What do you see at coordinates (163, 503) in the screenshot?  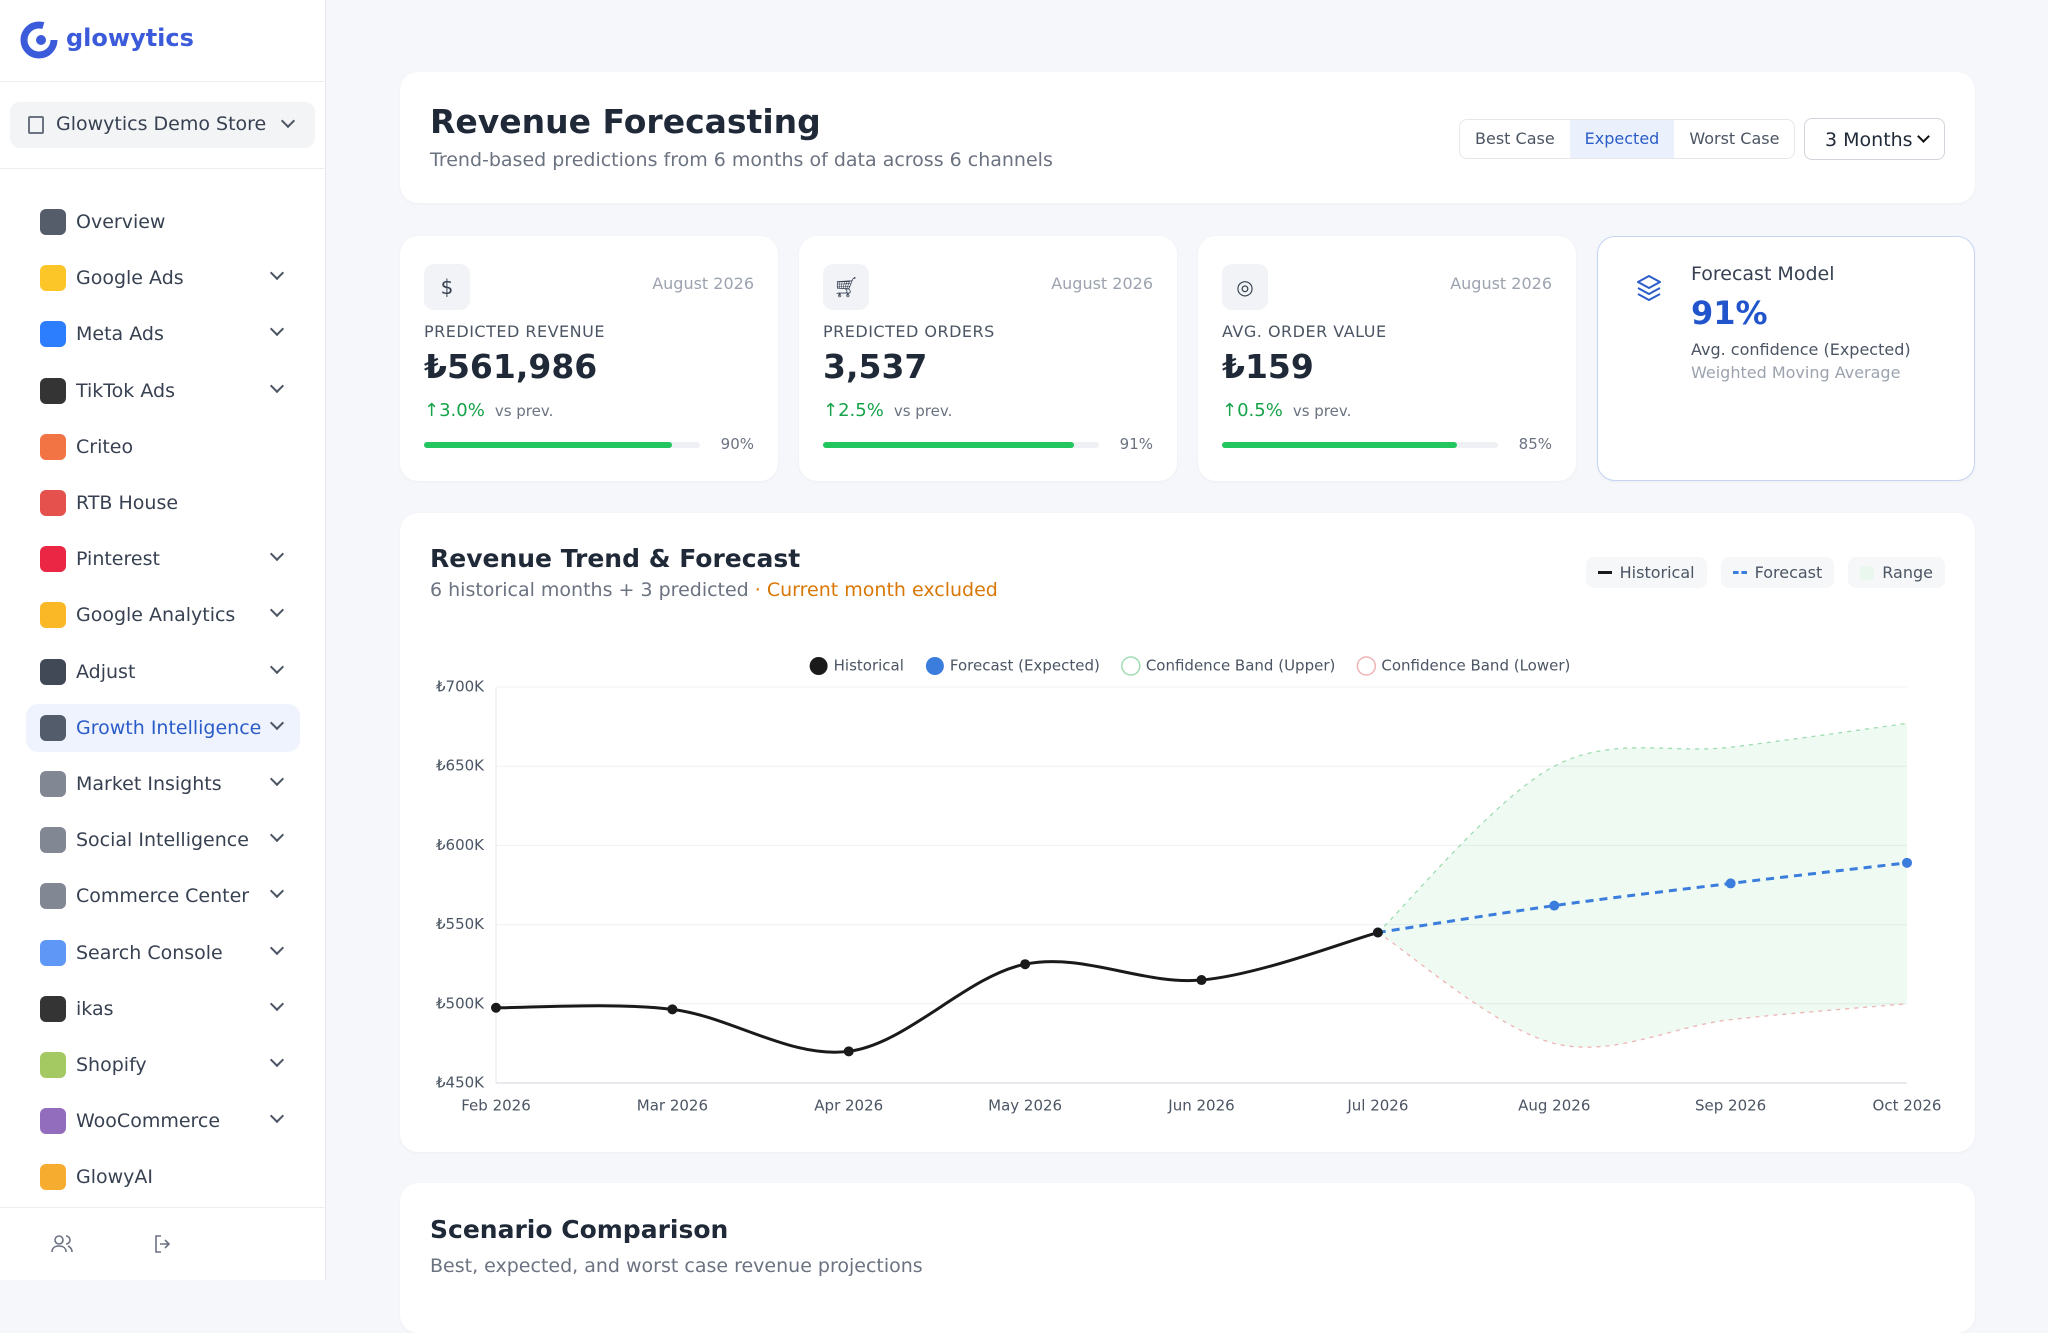 I see `nav-item: RTB House` at bounding box center [163, 503].